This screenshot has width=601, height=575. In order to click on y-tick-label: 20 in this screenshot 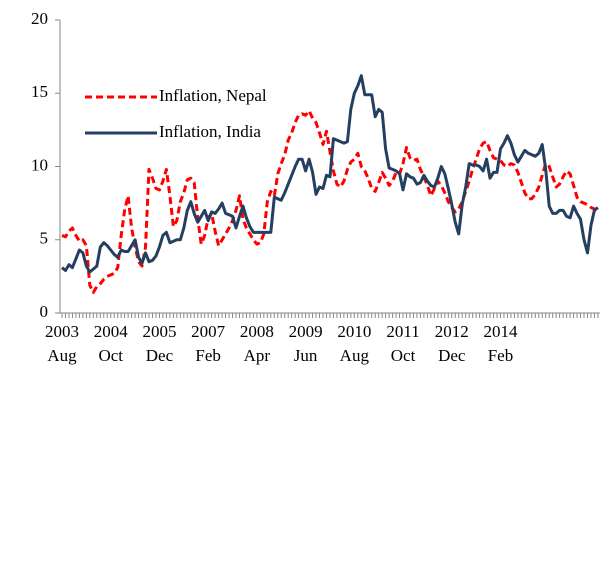, I will do `click(39, 18)`.